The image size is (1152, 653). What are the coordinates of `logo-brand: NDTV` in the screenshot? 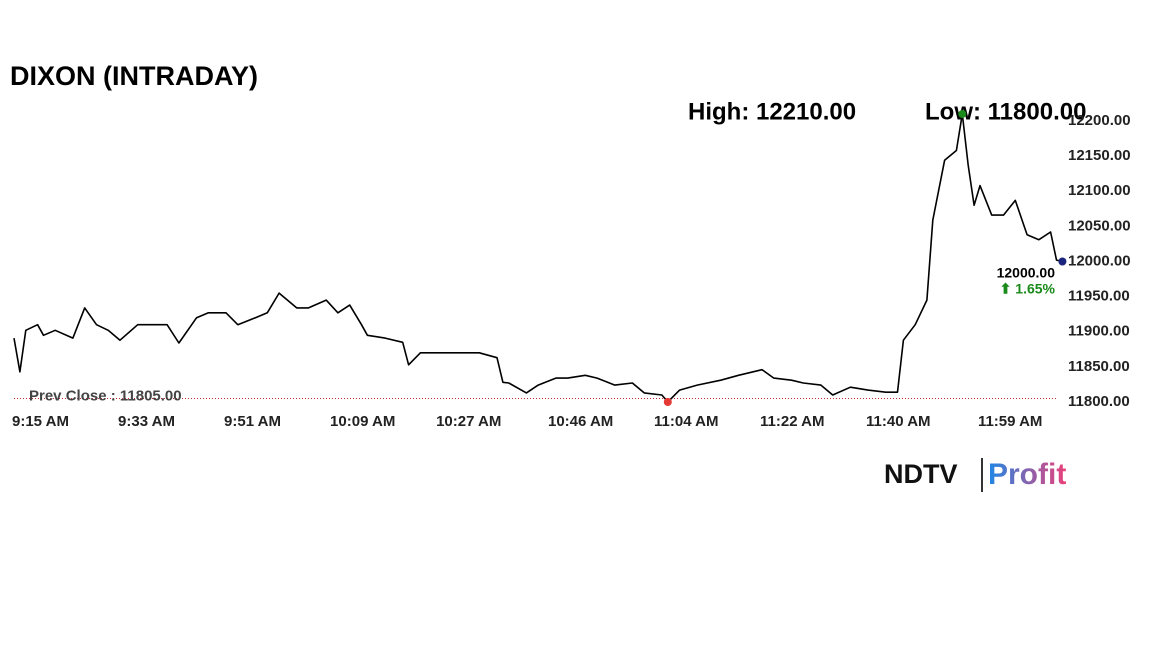 It's located at (921, 474).